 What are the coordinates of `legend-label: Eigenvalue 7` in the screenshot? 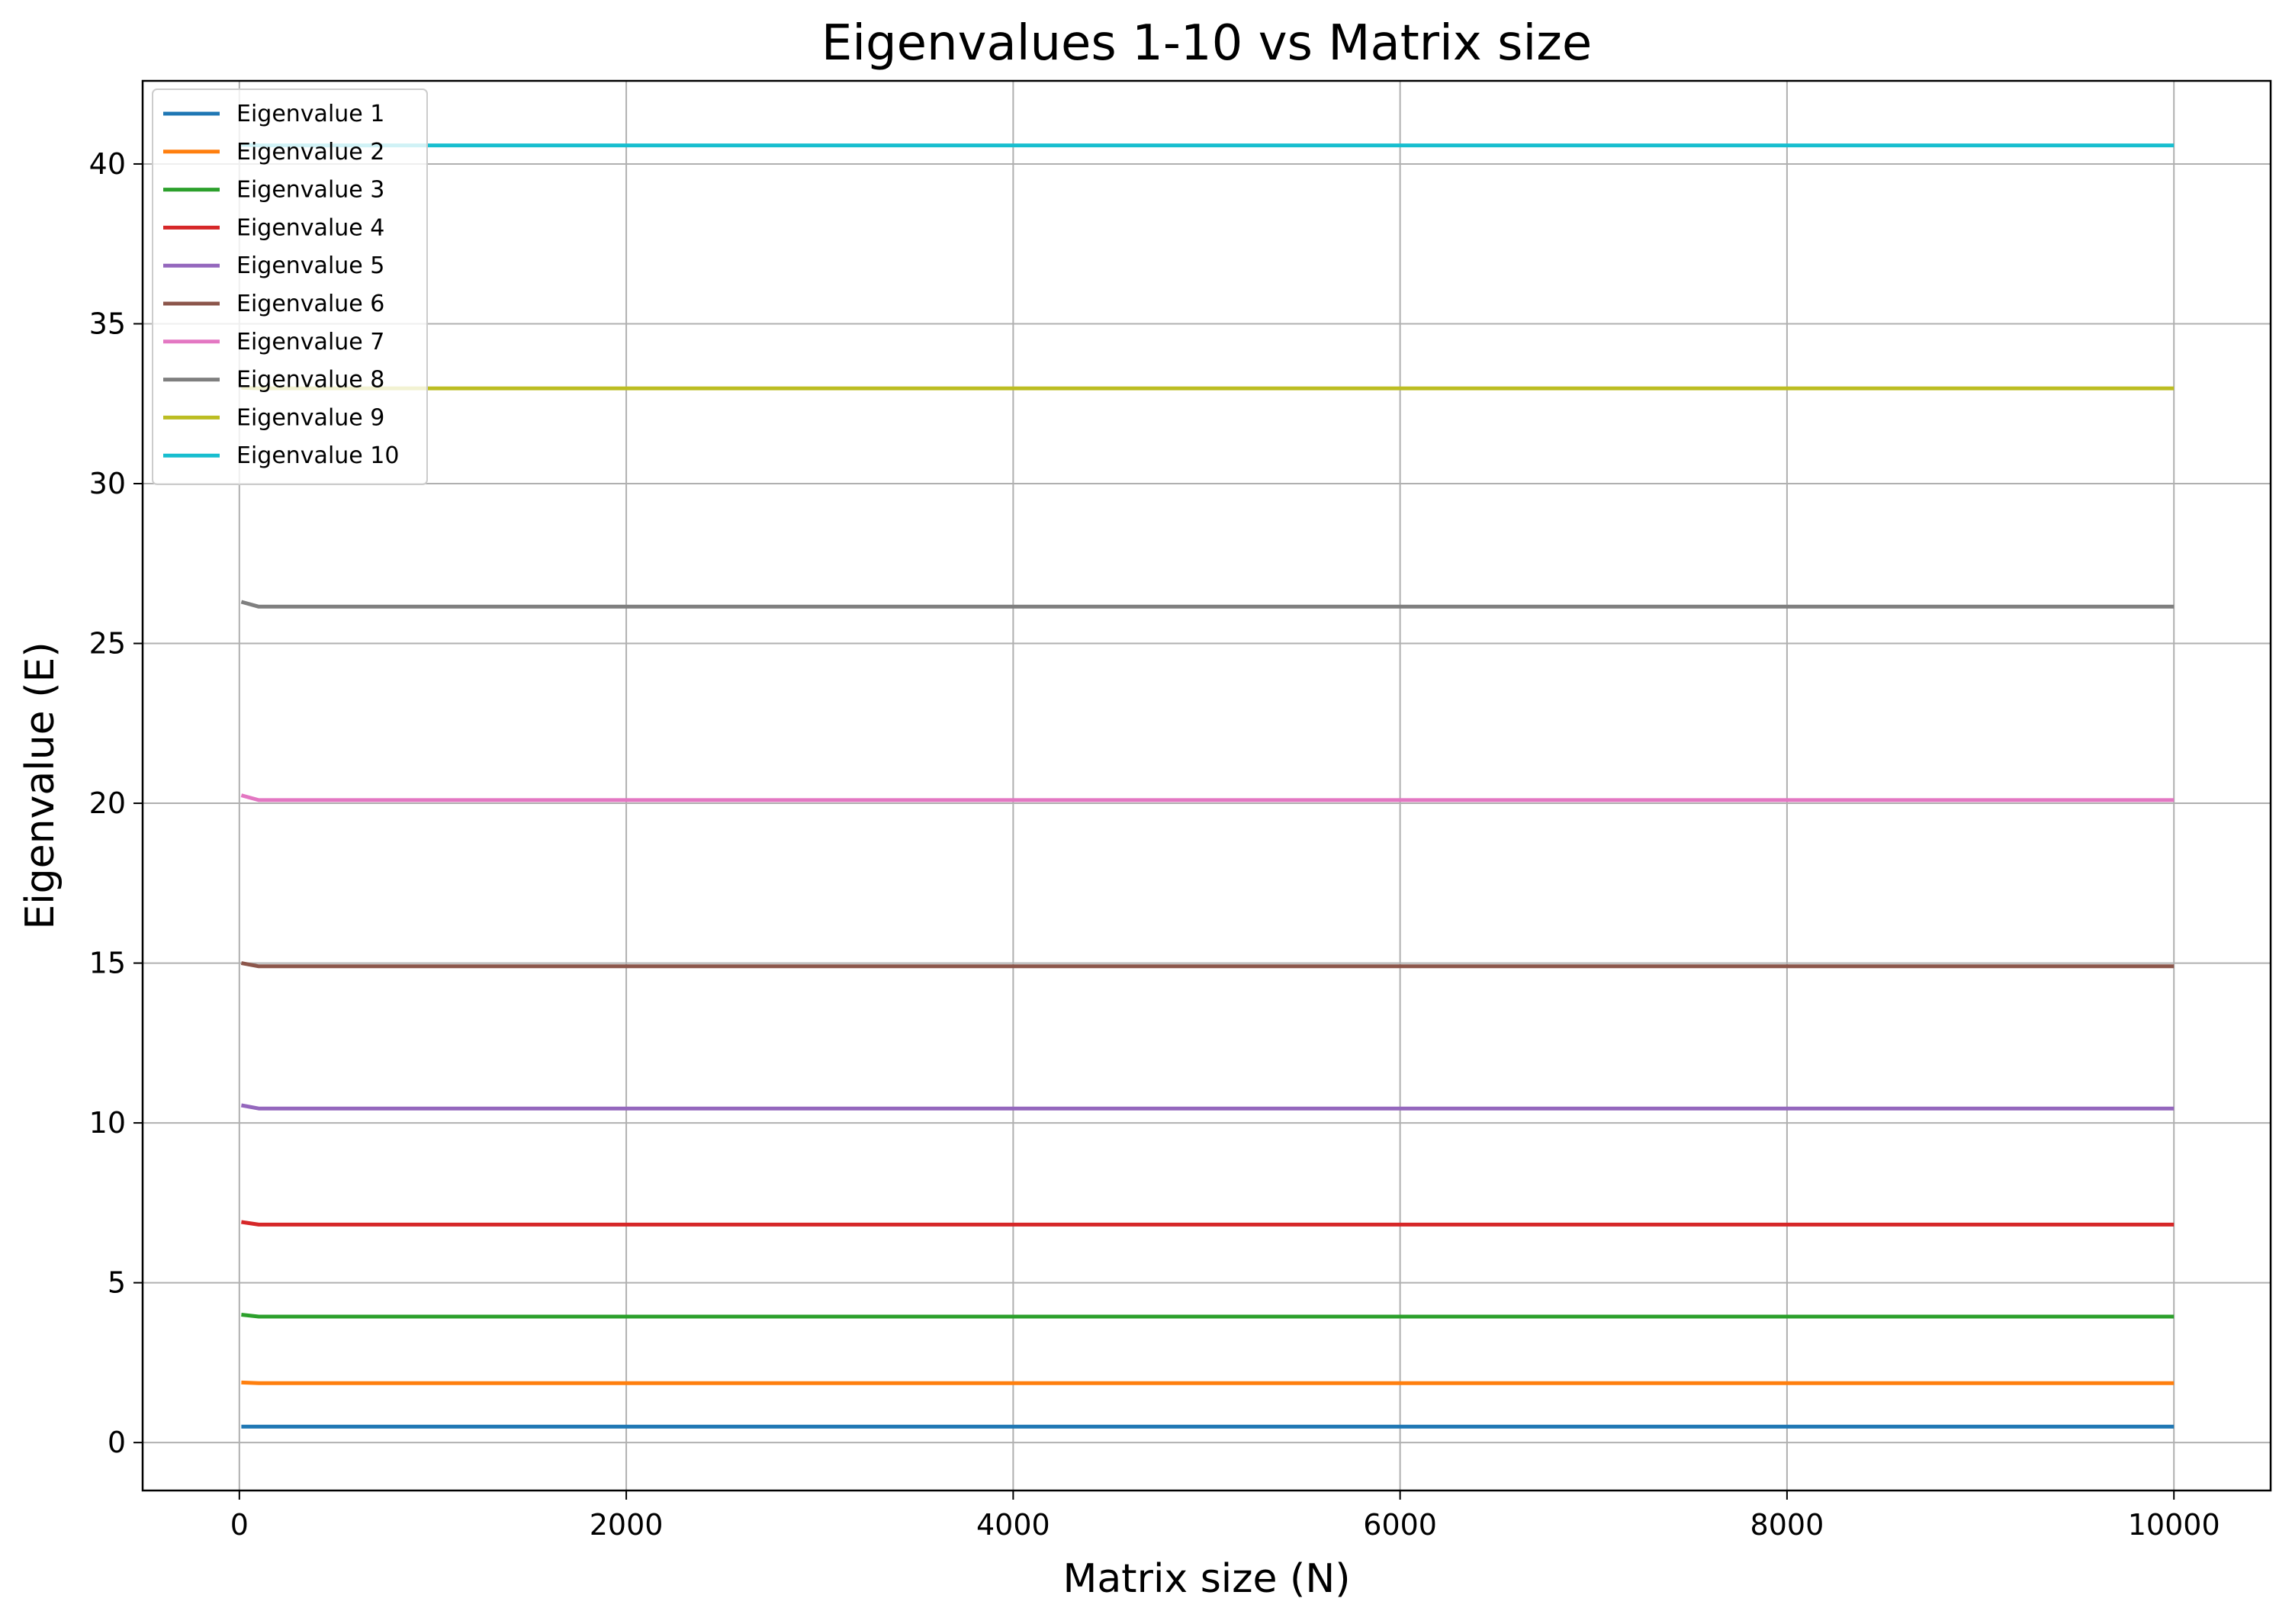 It's located at (310, 342).